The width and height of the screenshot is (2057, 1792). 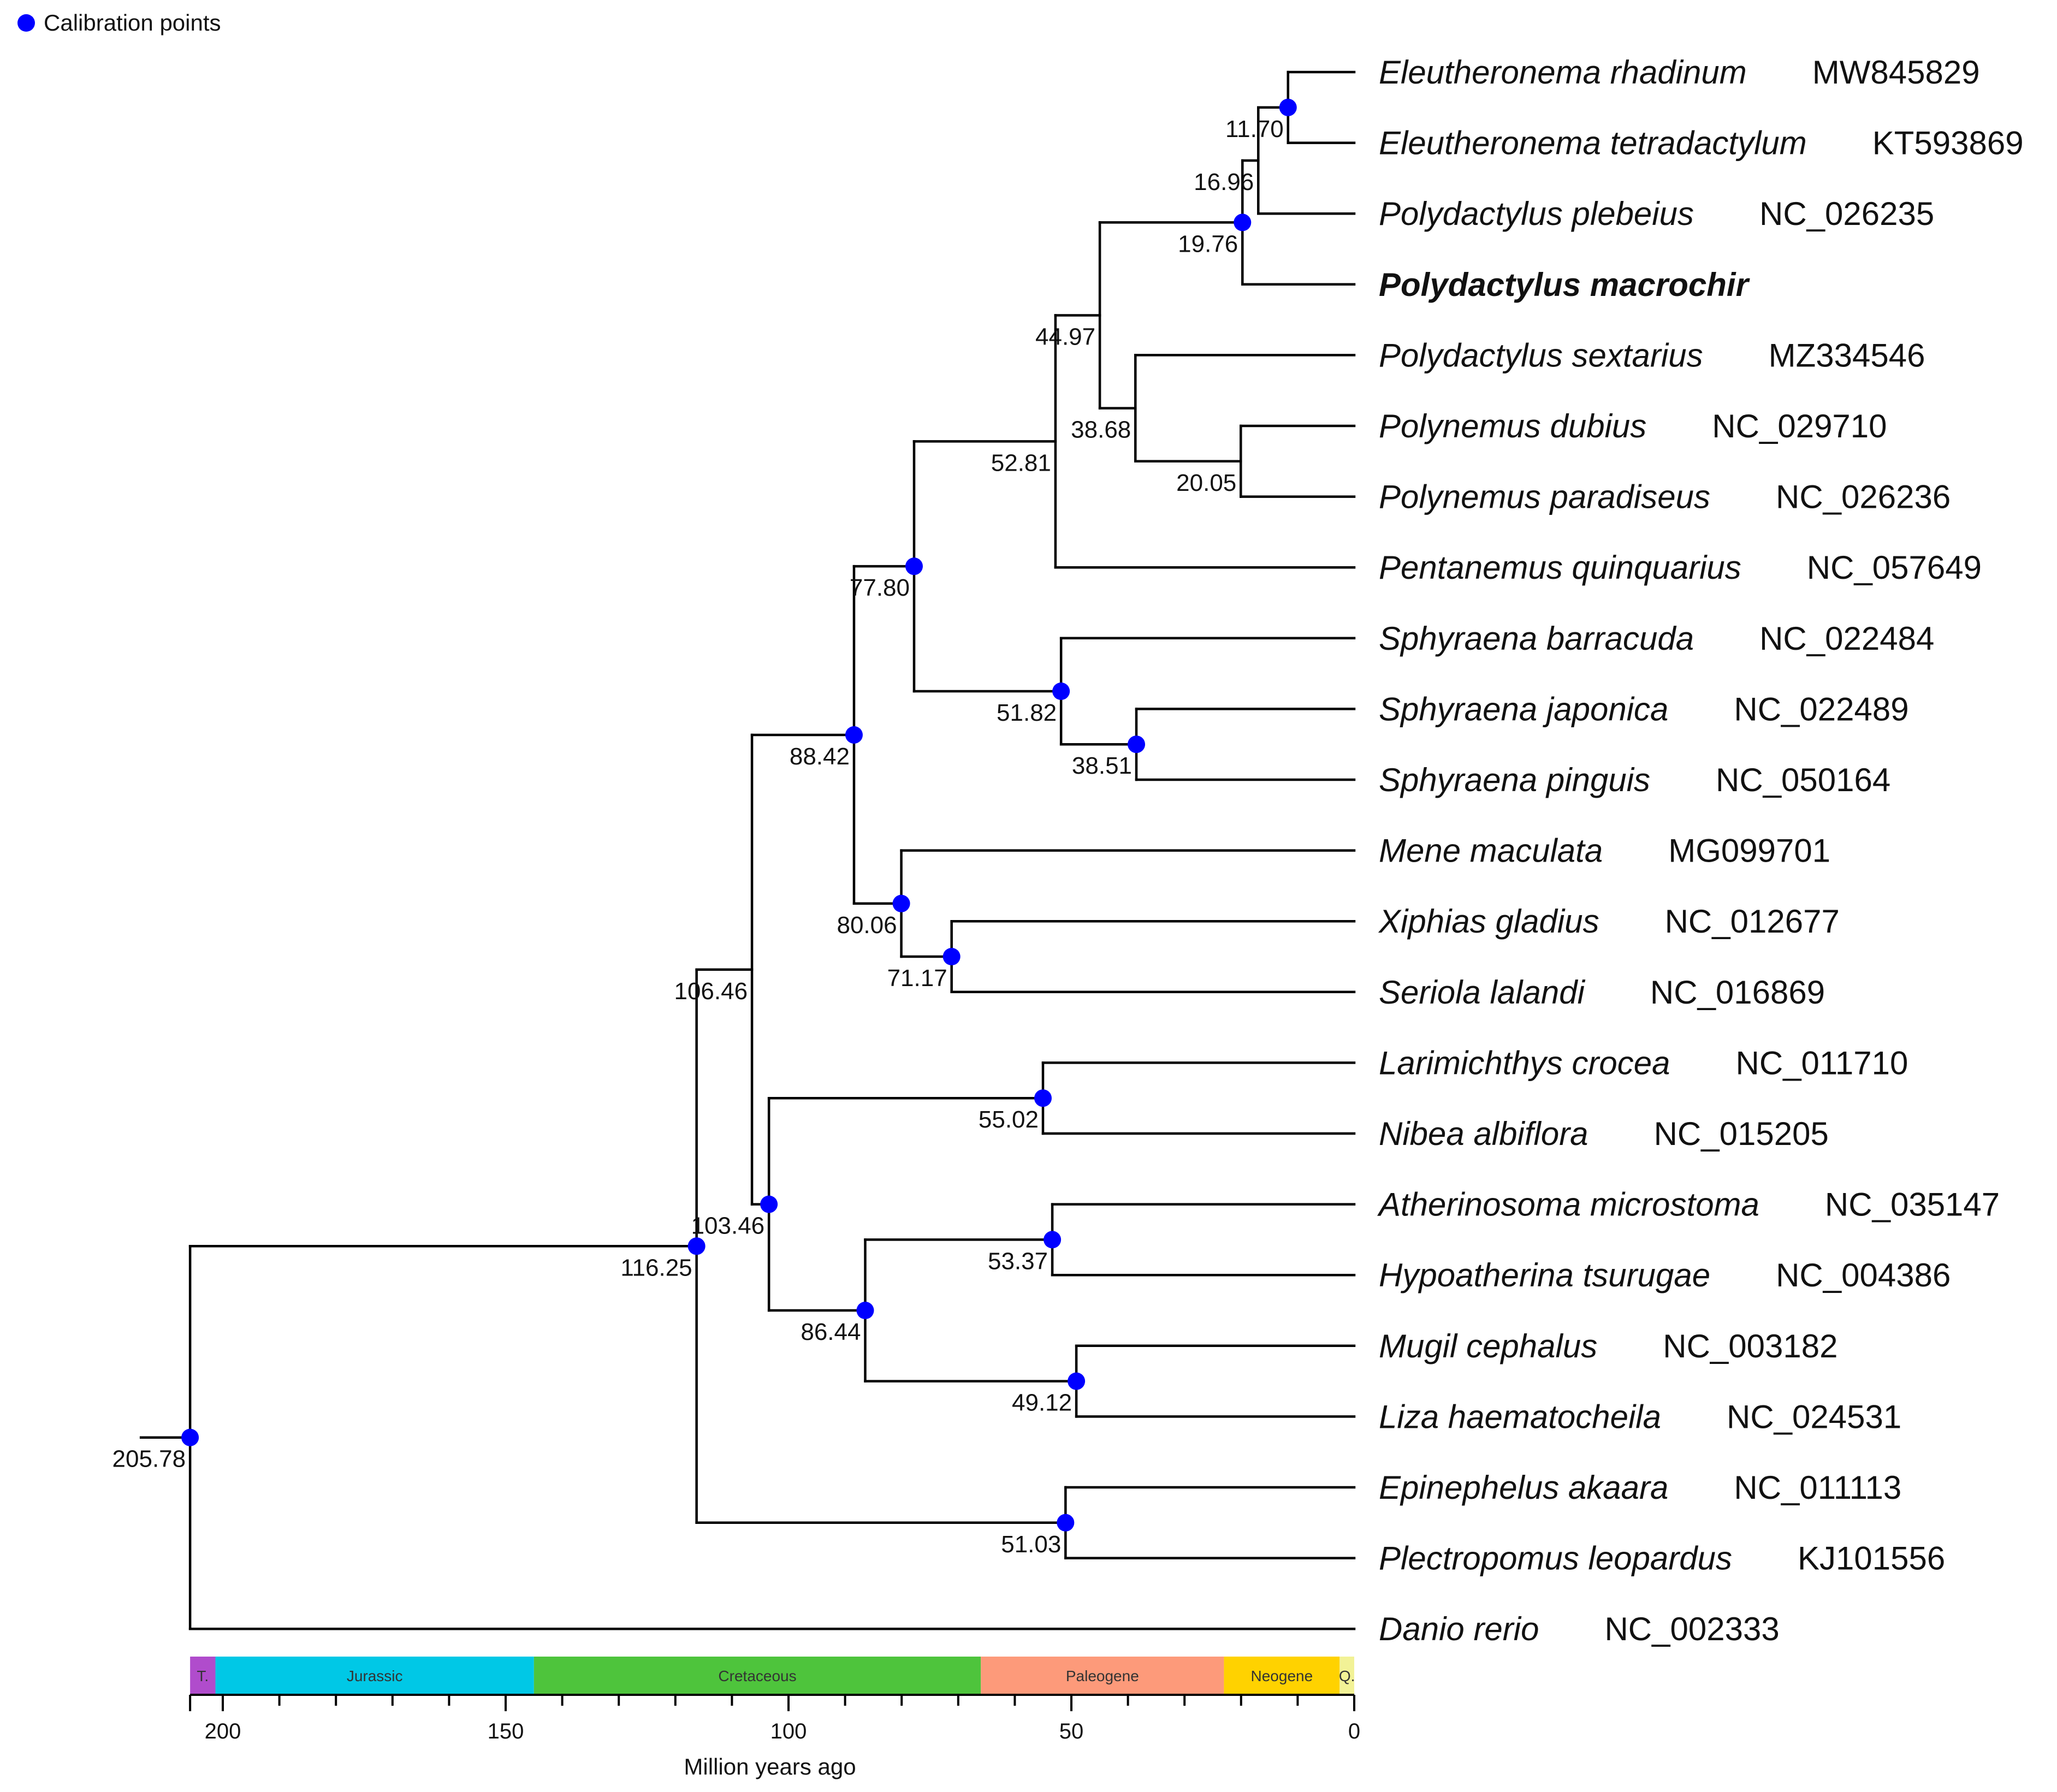 I want to click on taxon-label: Polydactylus sextarius MZ334546, so click(x=1652, y=355).